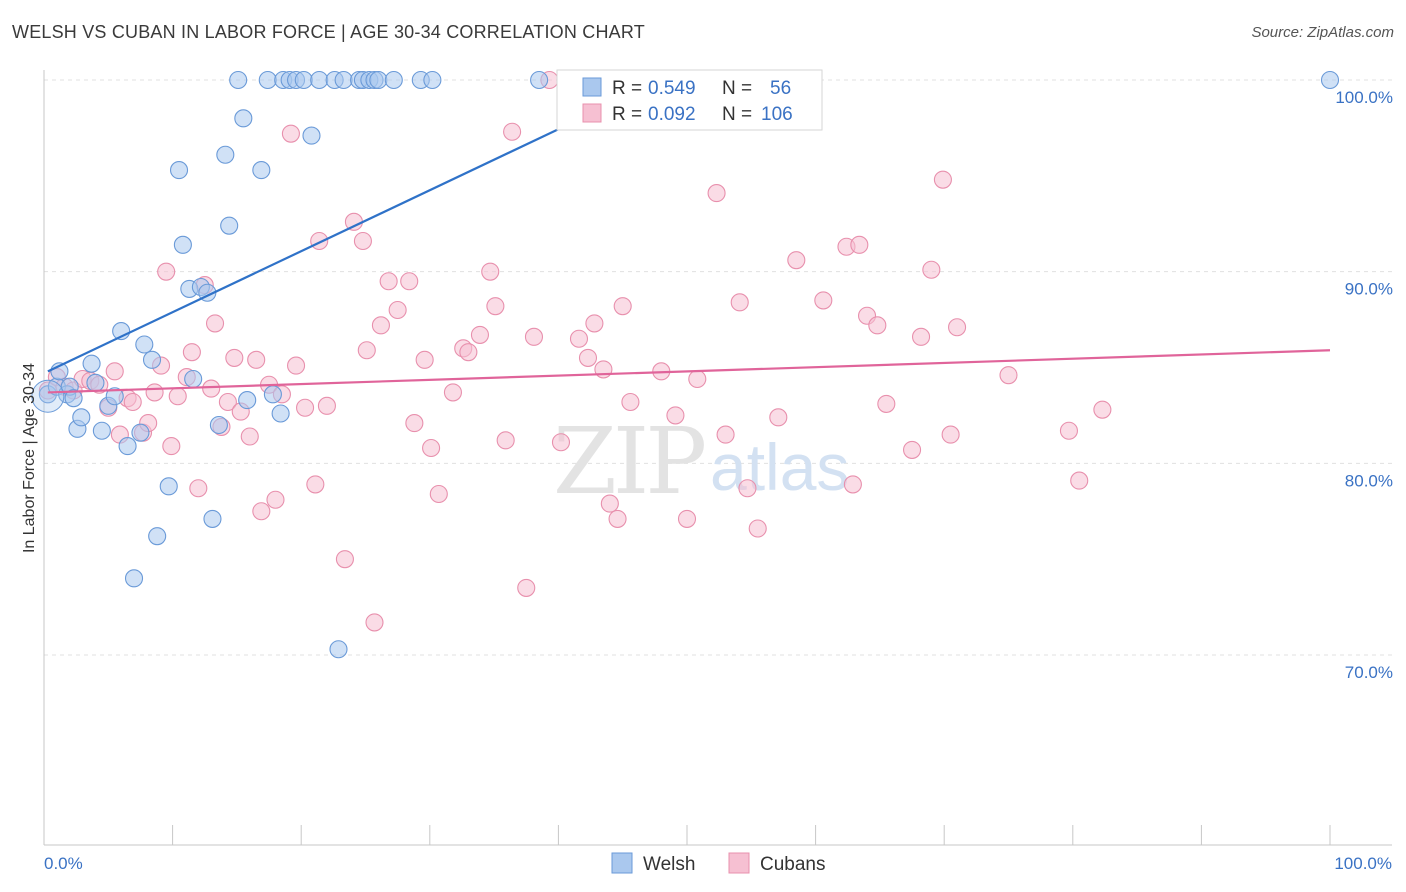  I want to click on y-tick-label: 80.0%, so click(1369, 480).